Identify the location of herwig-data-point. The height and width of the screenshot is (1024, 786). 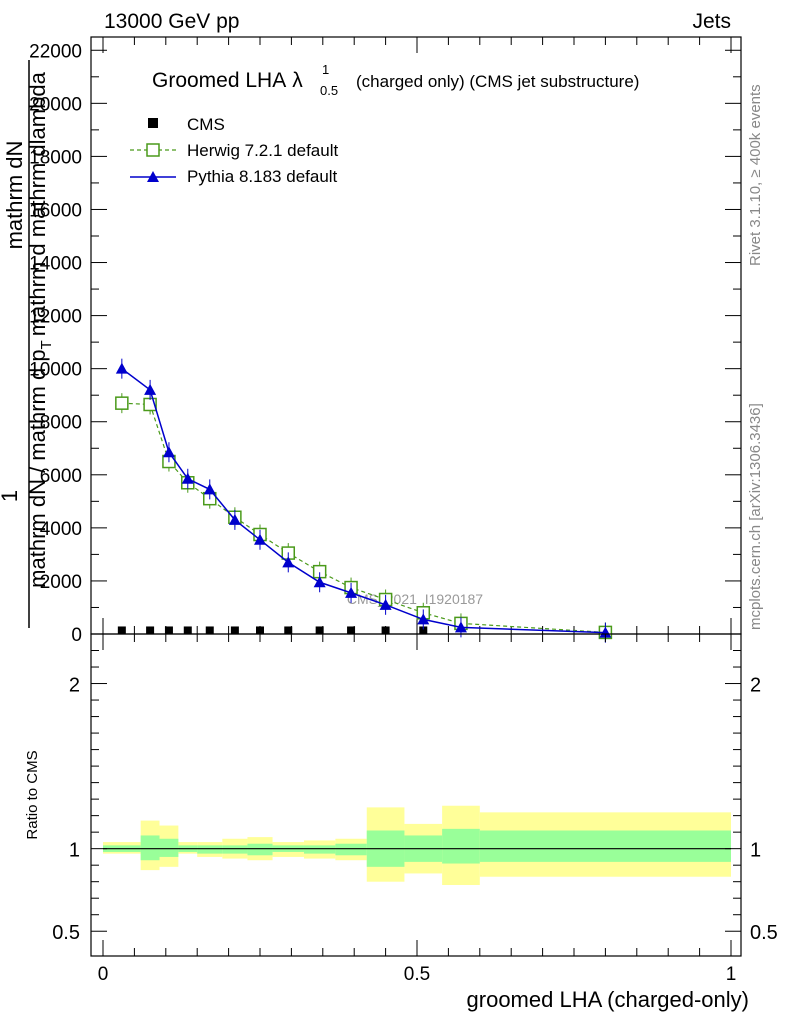
(122, 403).